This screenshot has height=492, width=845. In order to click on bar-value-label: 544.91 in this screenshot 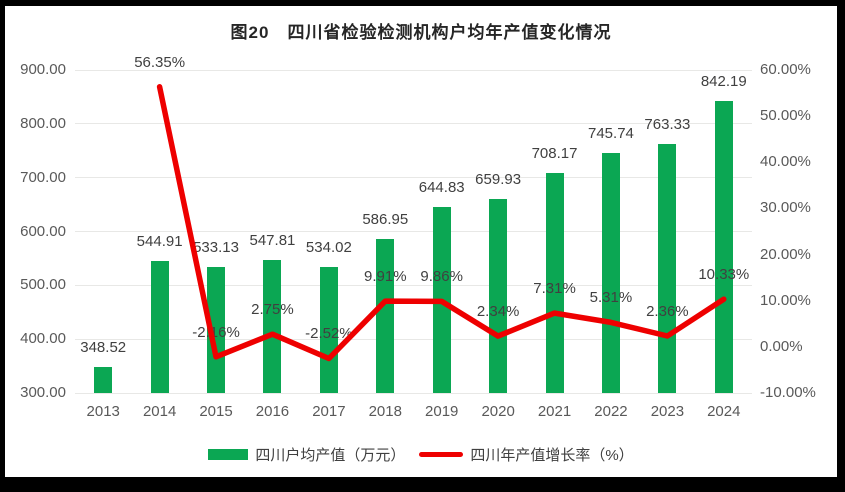, I will do `click(159, 242)`.